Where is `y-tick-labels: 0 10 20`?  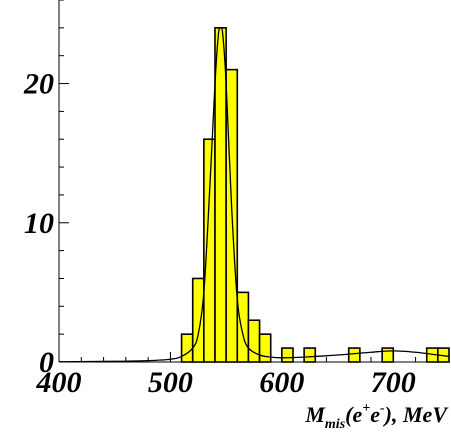
y-tick-labels: 0 10 20 is located at coordinates (38, 223).